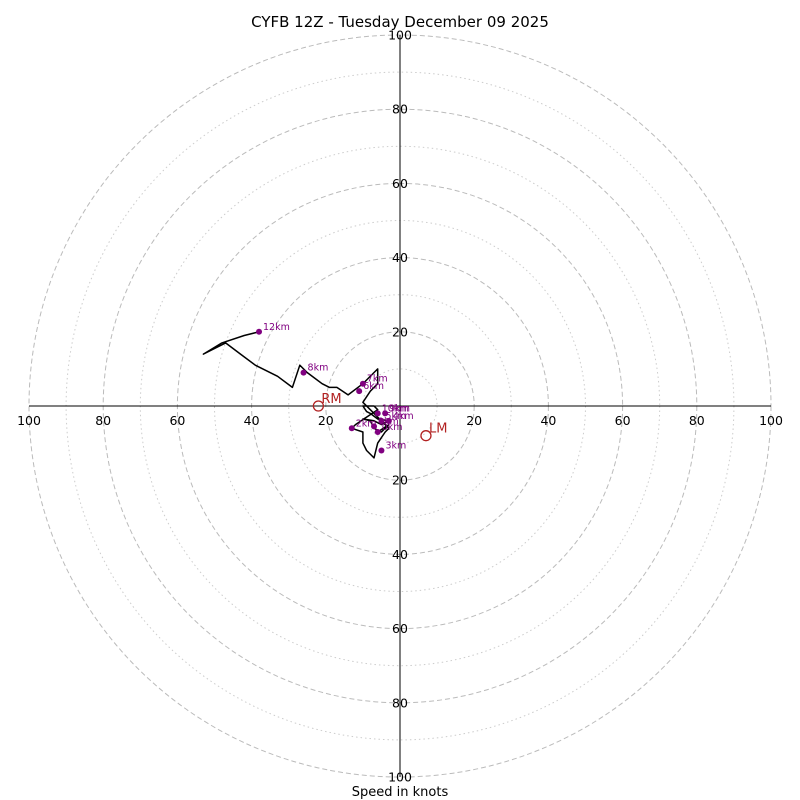  Describe the element at coordinates (318, 368) in the screenshot. I see `height-marker-label: 8km` at that location.